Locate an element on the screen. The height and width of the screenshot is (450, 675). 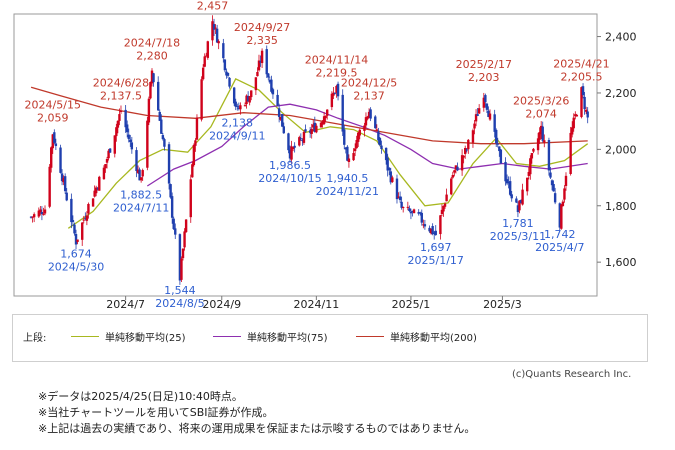
low-annotation-value: 1,742 is located at coordinates (560, 234).